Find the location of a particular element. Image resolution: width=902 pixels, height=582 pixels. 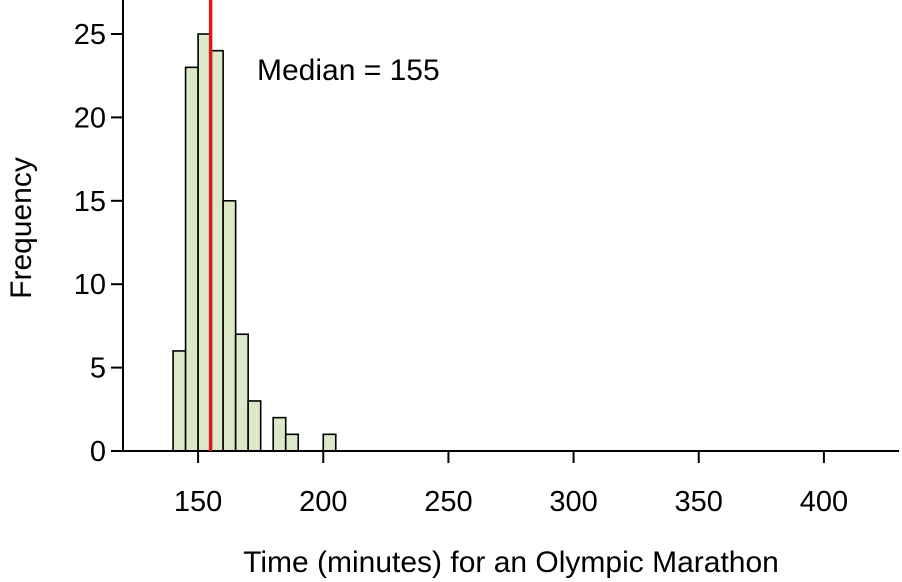

histogram-bars is located at coordinates (254, 242).